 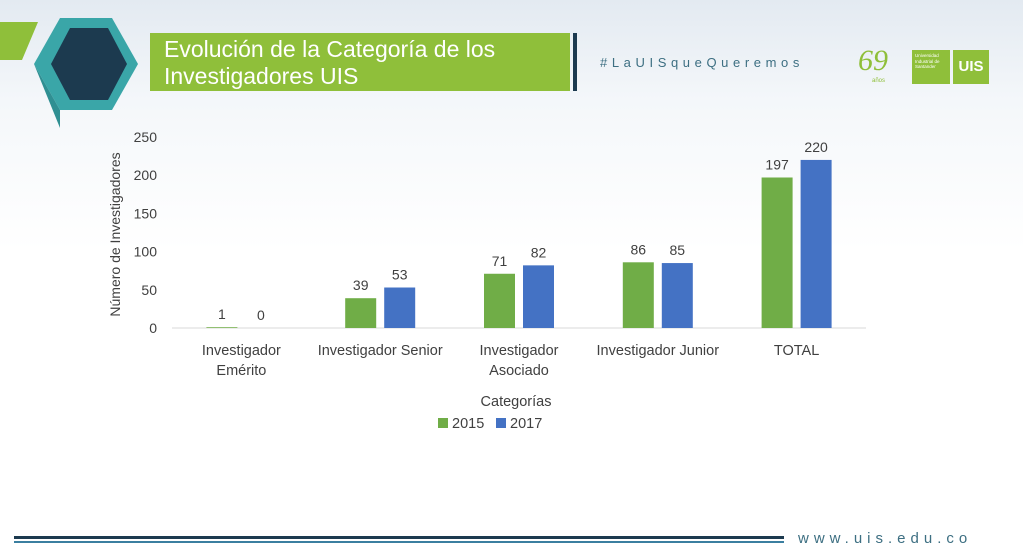 I want to click on footer-line-blue, so click(x=399, y=542).